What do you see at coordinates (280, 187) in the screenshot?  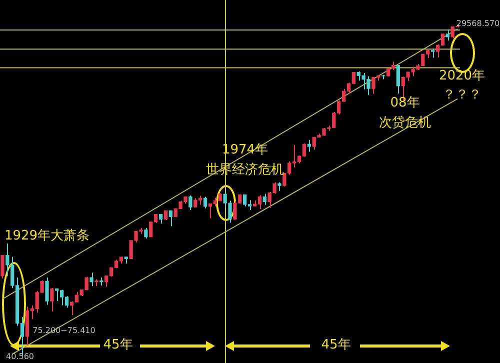 I see `candlestick` at bounding box center [280, 187].